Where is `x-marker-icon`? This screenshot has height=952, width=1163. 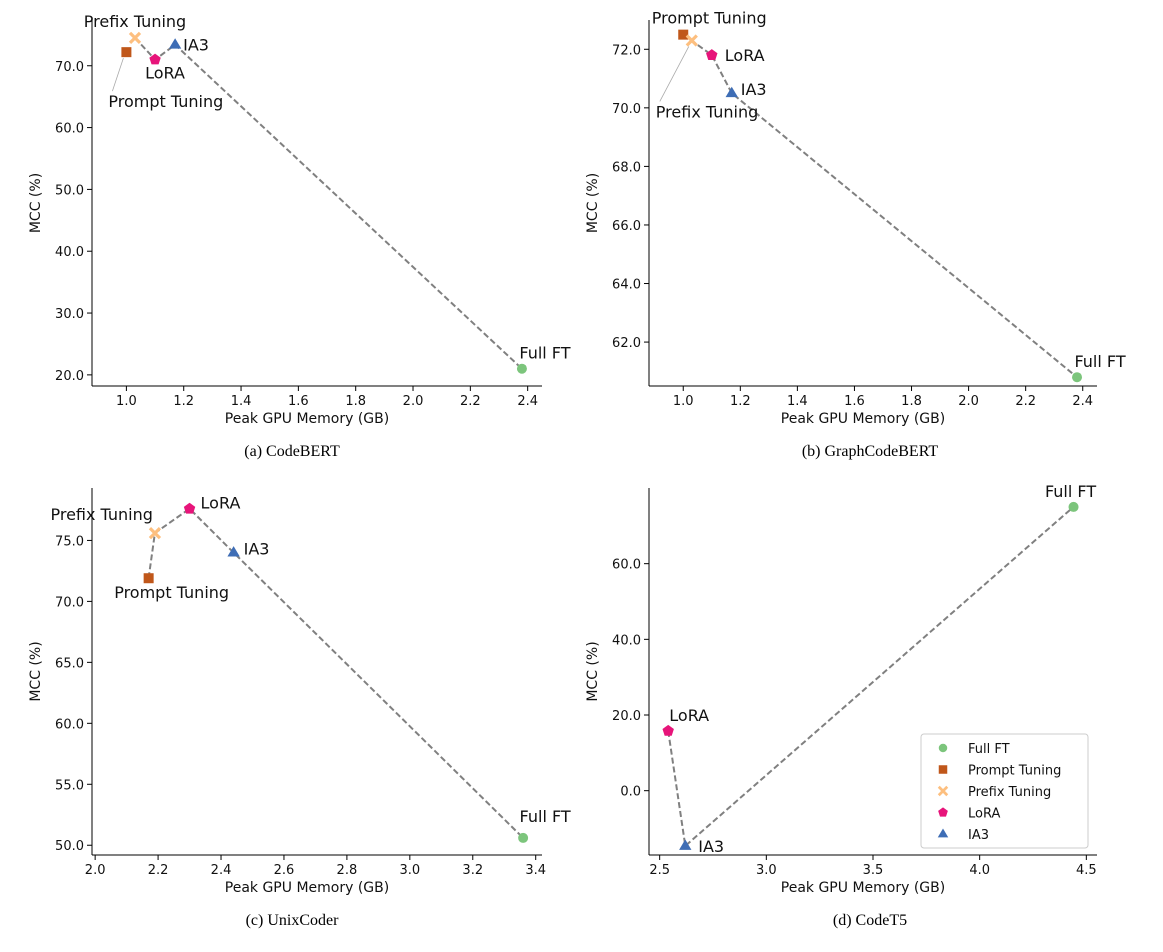
x-marker-icon is located at coordinates (943, 791).